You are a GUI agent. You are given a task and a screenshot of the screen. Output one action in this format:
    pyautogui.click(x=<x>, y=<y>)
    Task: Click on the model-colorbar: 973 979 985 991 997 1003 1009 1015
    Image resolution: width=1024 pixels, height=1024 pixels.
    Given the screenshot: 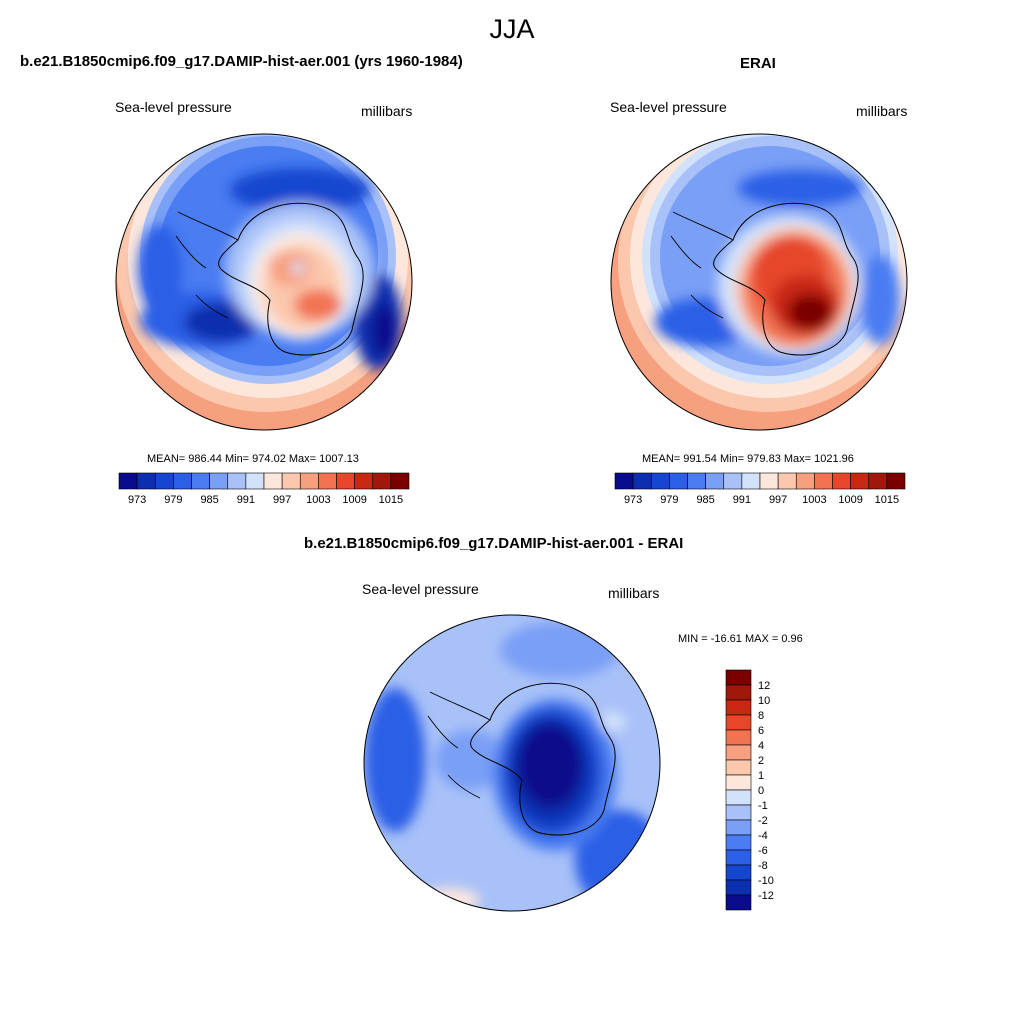 What is the action you would take?
    pyautogui.click(x=264, y=489)
    